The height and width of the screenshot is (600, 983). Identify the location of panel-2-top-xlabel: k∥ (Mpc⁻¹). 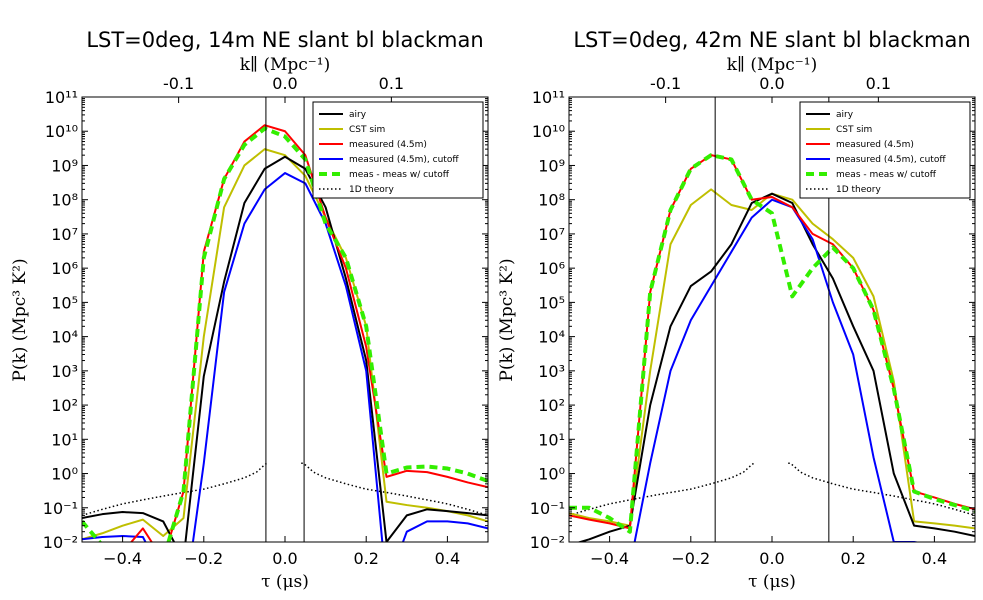
(772, 65).